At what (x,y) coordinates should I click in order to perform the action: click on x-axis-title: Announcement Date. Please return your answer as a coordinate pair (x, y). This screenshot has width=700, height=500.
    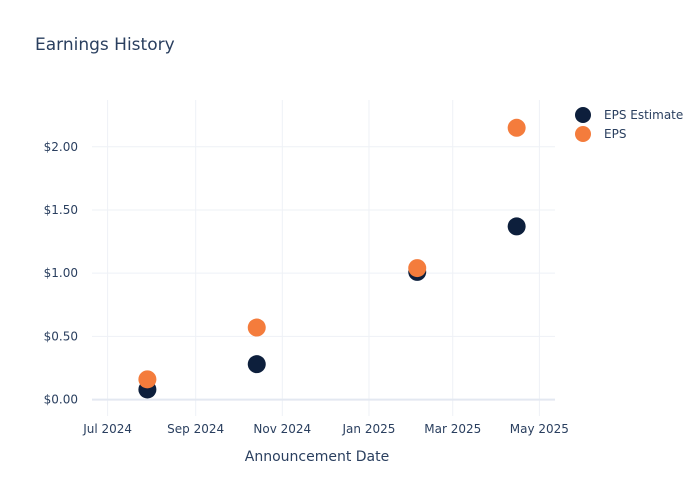
    Looking at the image, I should click on (317, 457).